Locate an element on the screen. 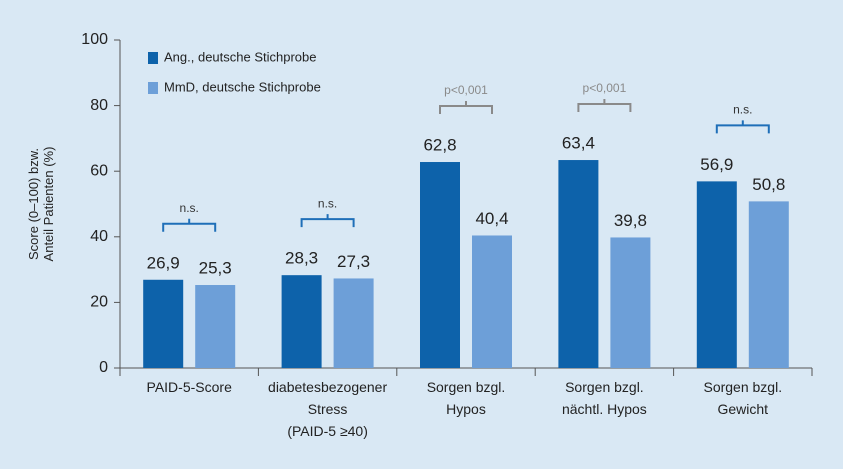  value-label: 28,3 is located at coordinates (301, 258).